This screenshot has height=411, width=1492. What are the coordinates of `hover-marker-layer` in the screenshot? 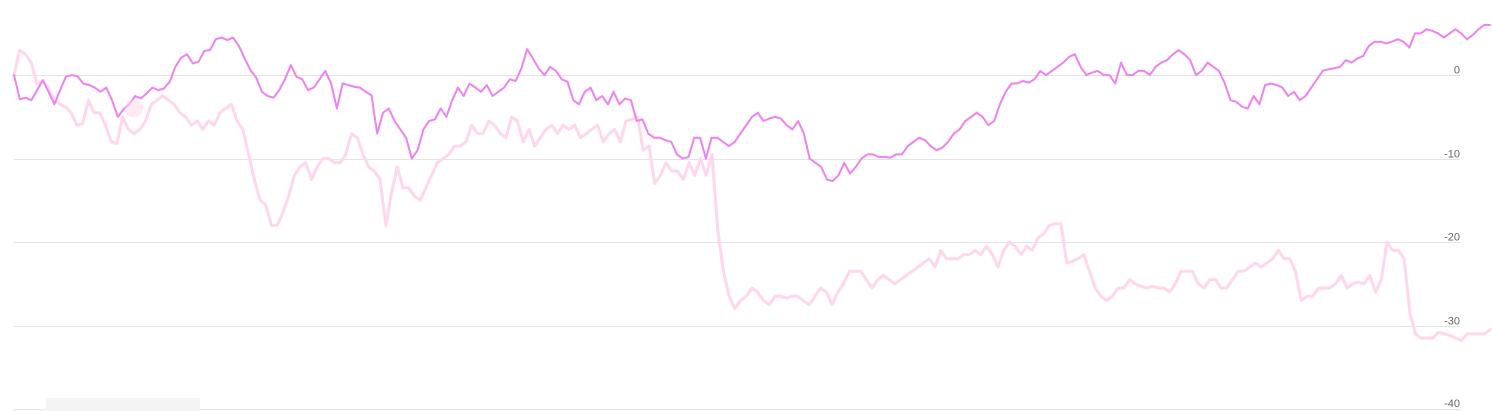 It's located at (134, 108).